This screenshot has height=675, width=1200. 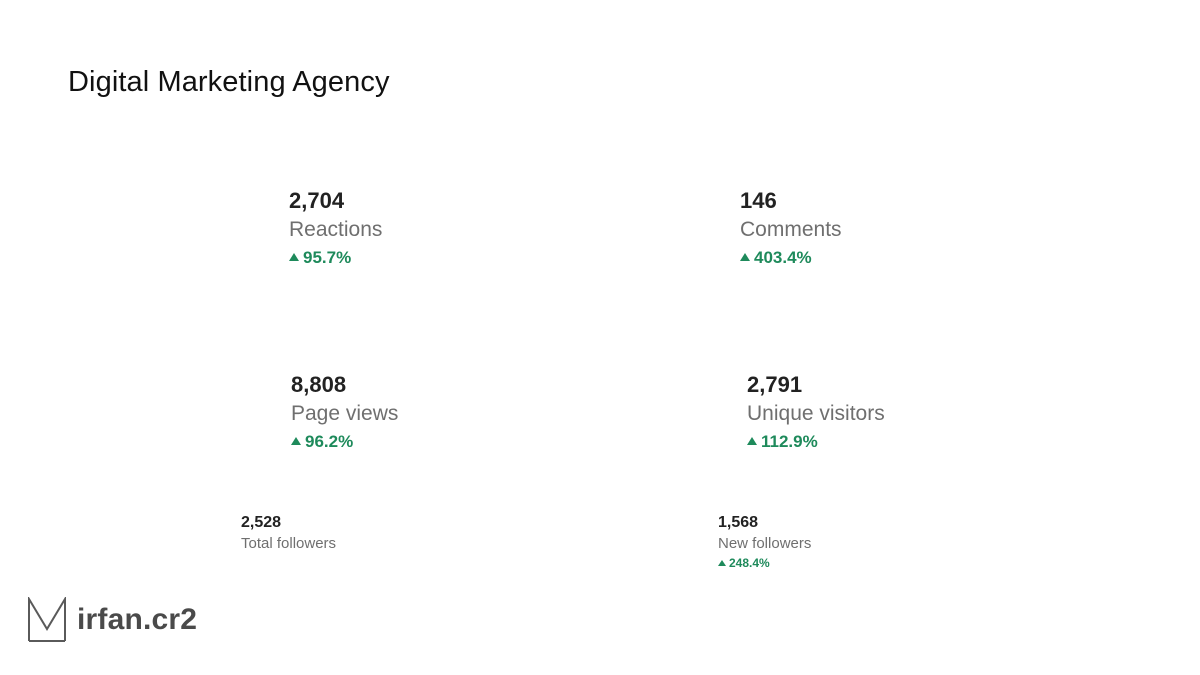 I want to click on metric-value: 2,704, so click(x=317, y=200).